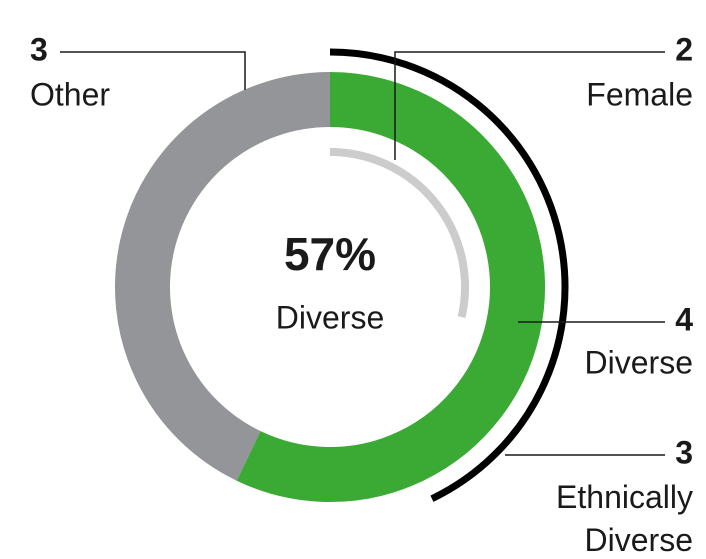 The image size is (706, 559). Describe the element at coordinates (639, 362) in the screenshot. I see `label: Diverse` at that location.